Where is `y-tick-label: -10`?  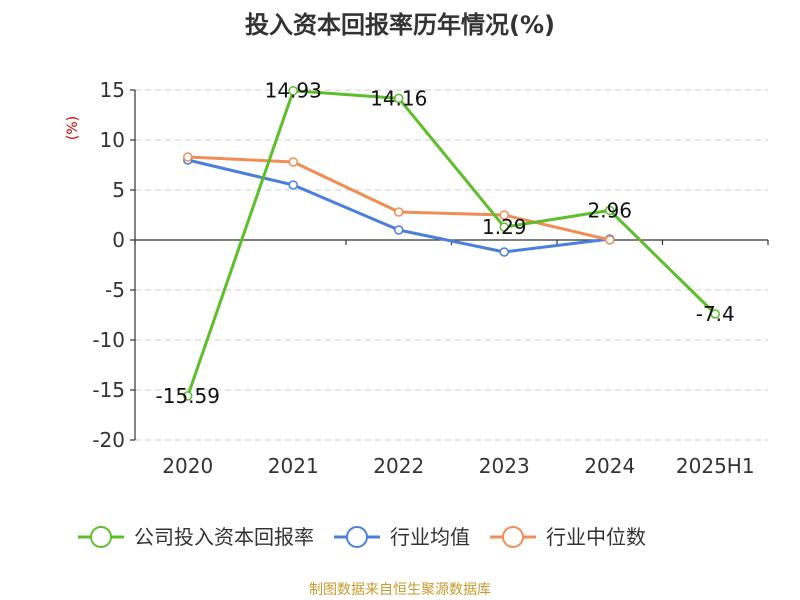
y-tick-label: -10 is located at coordinates (108, 340).